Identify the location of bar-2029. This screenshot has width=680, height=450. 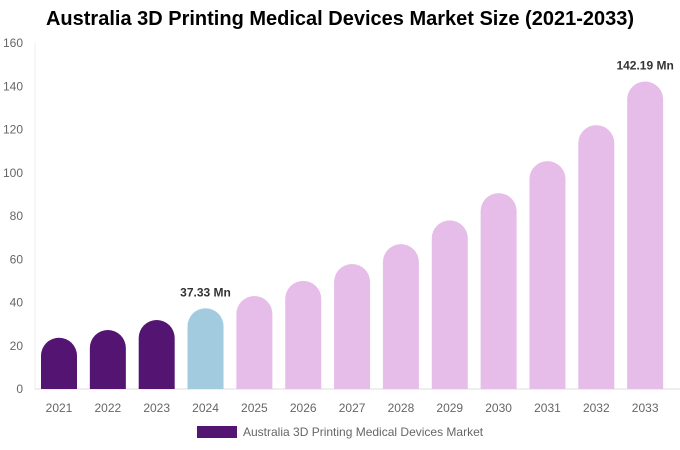
(449, 304).